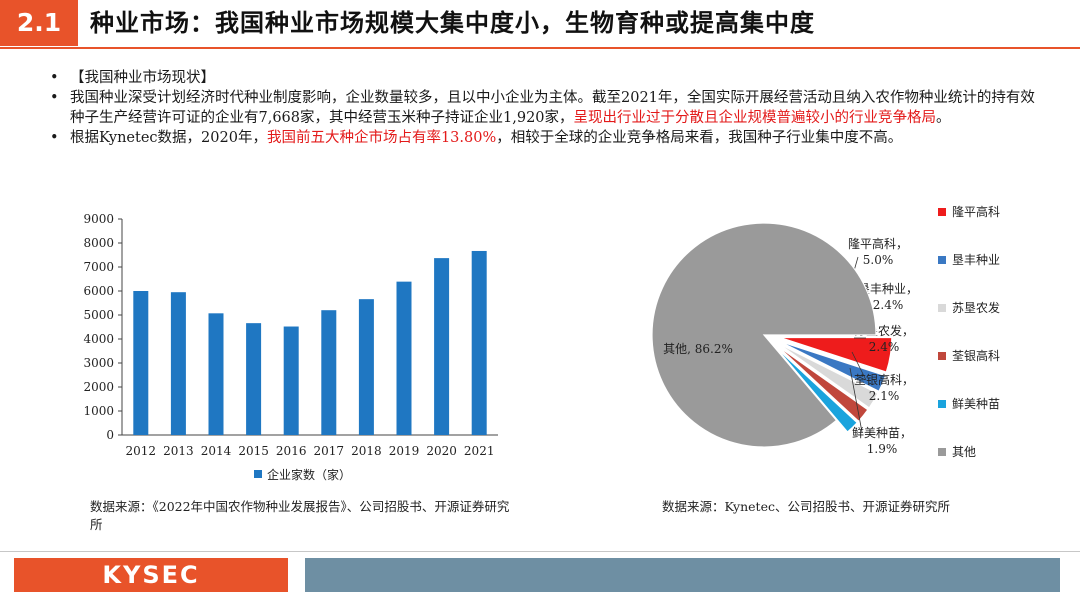  Describe the element at coordinates (452, 22) in the screenshot. I see `page-title: 种业市场：我国种业市场规模大集中度小，生物育种或提高集中度` at that location.